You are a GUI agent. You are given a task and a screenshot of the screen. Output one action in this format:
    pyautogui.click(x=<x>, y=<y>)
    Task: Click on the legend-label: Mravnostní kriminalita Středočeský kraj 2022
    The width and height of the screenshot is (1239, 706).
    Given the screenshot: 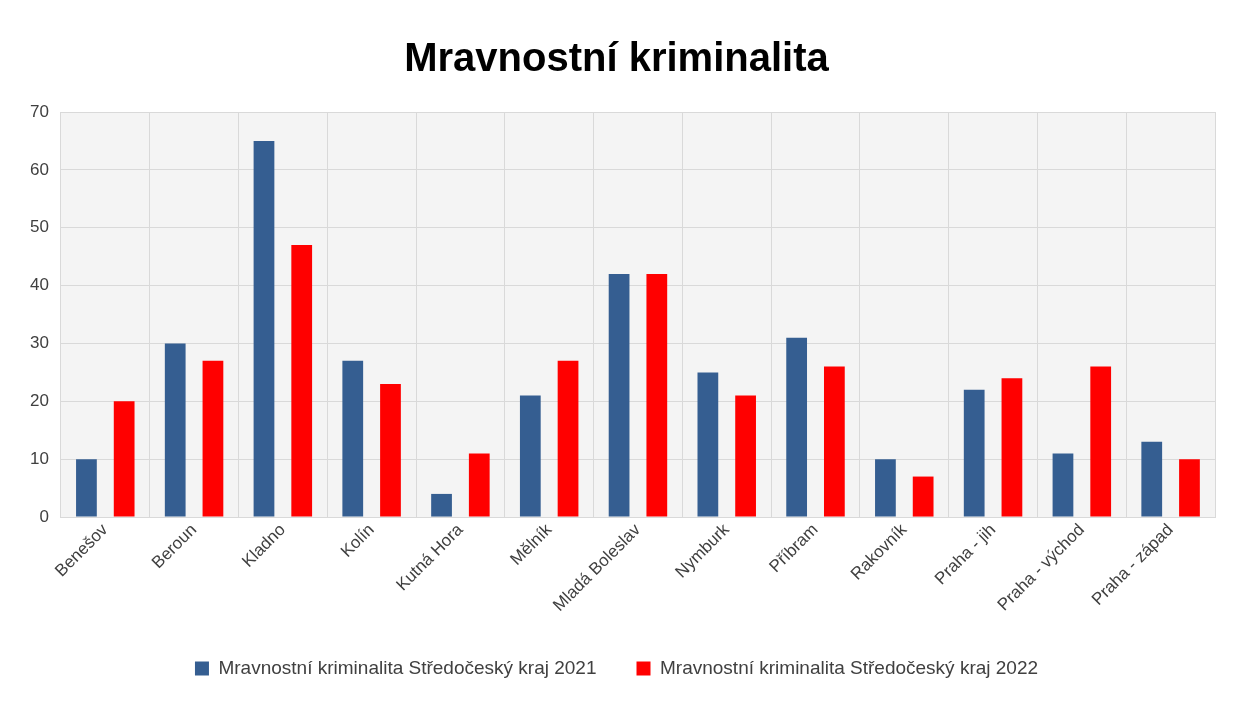 What is the action you would take?
    pyautogui.click(x=849, y=667)
    